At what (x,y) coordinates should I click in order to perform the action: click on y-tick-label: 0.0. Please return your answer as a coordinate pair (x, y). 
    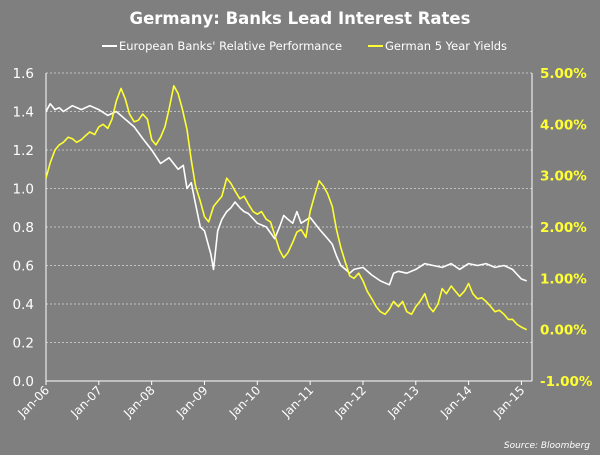
    Looking at the image, I should click on (23, 382).